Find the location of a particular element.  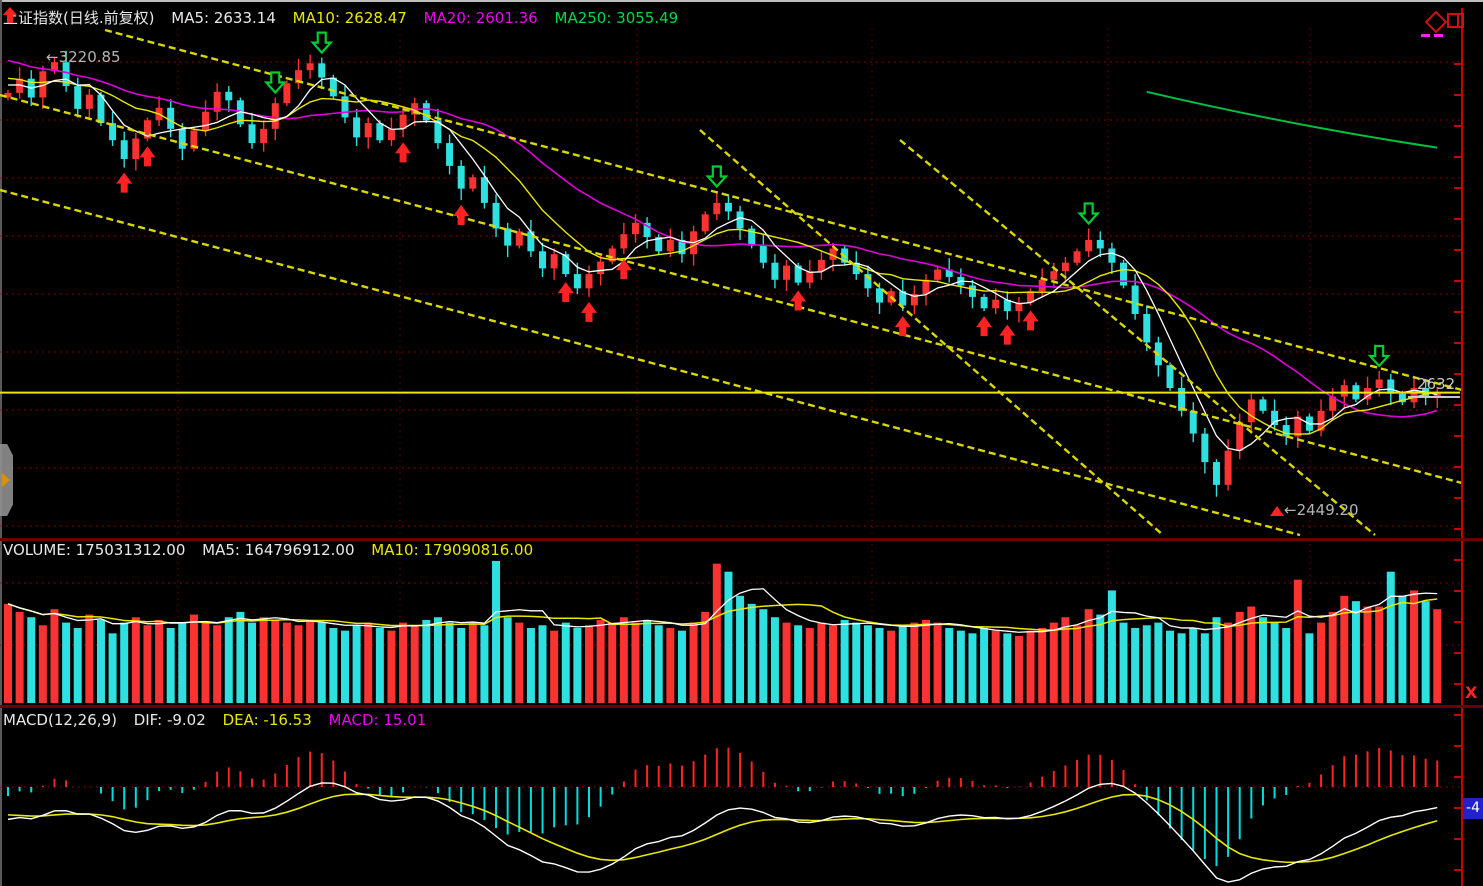

volume-ma10-value: MA10: 179090816.00 is located at coordinates (452, 550).